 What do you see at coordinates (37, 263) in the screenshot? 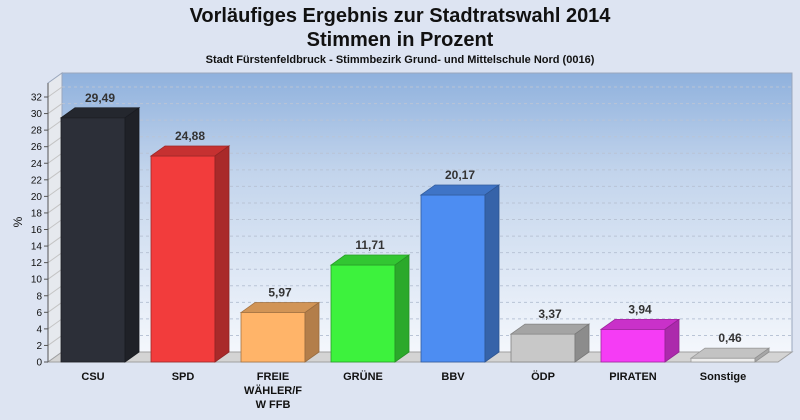
I see `y-tick-label: 12` at bounding box center [37, 263].